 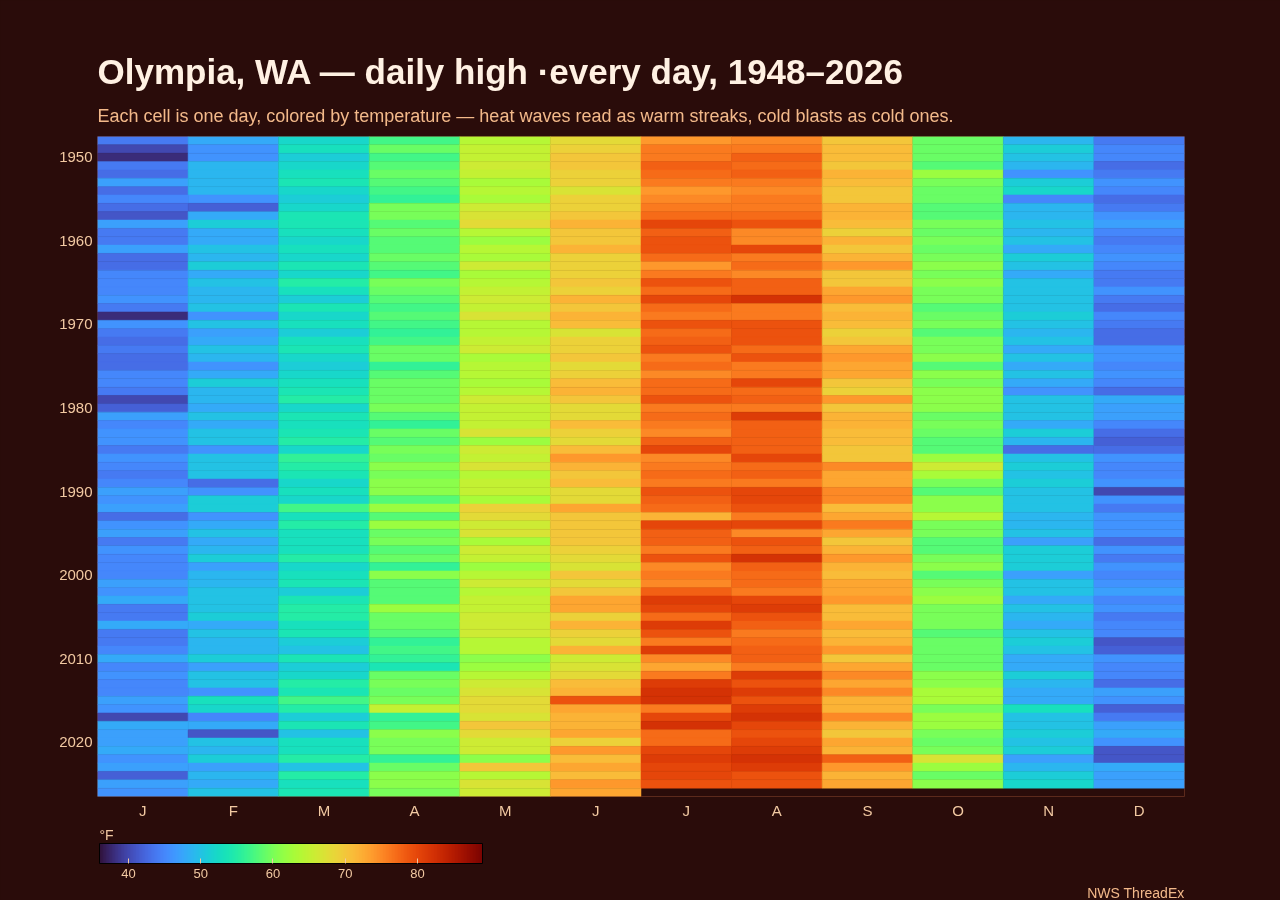 What do you see at coordinates (1136, 892) in the screenshot?
I see `text: NWS ThreadEx` at bounding box center [1136, 892].